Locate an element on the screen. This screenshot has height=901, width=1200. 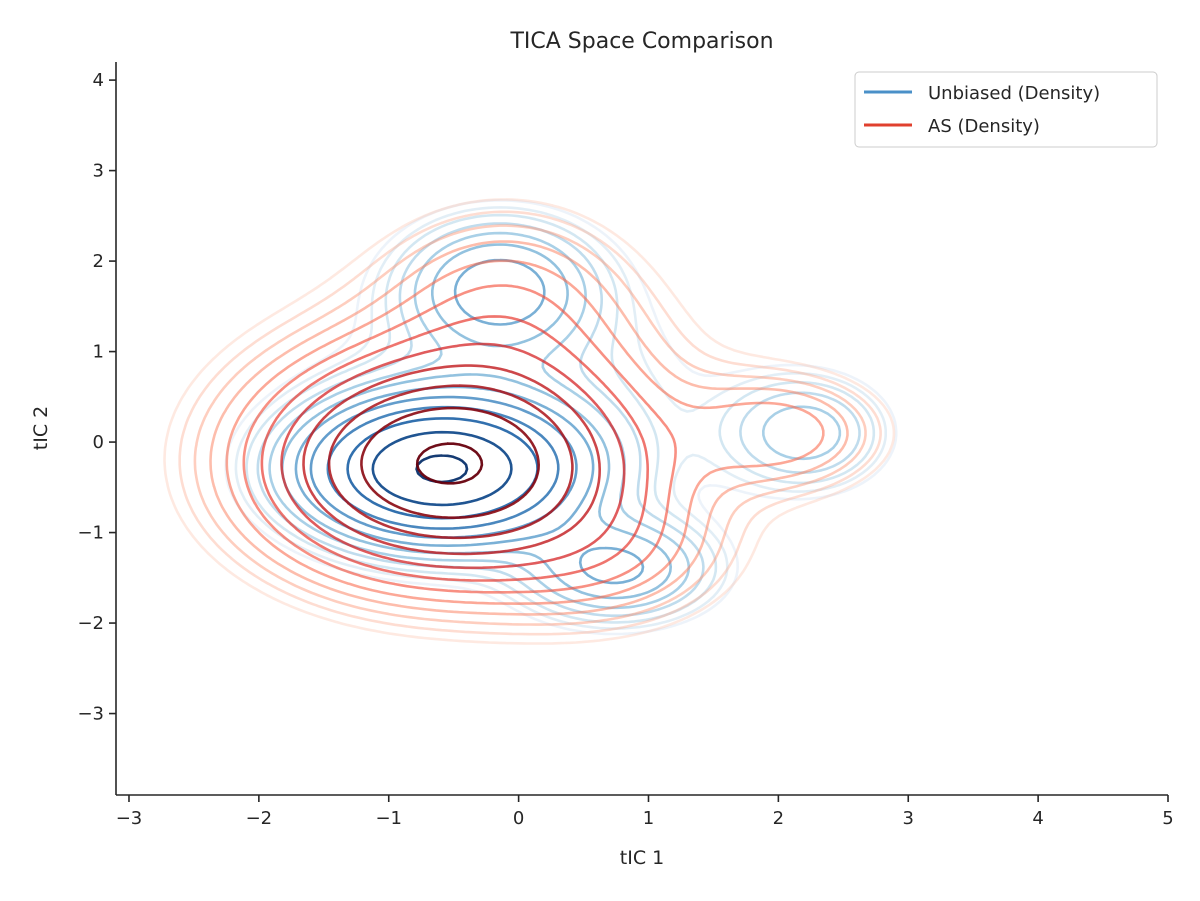
x-axis-label: tIC 1 is located at coordinates (642, 858).